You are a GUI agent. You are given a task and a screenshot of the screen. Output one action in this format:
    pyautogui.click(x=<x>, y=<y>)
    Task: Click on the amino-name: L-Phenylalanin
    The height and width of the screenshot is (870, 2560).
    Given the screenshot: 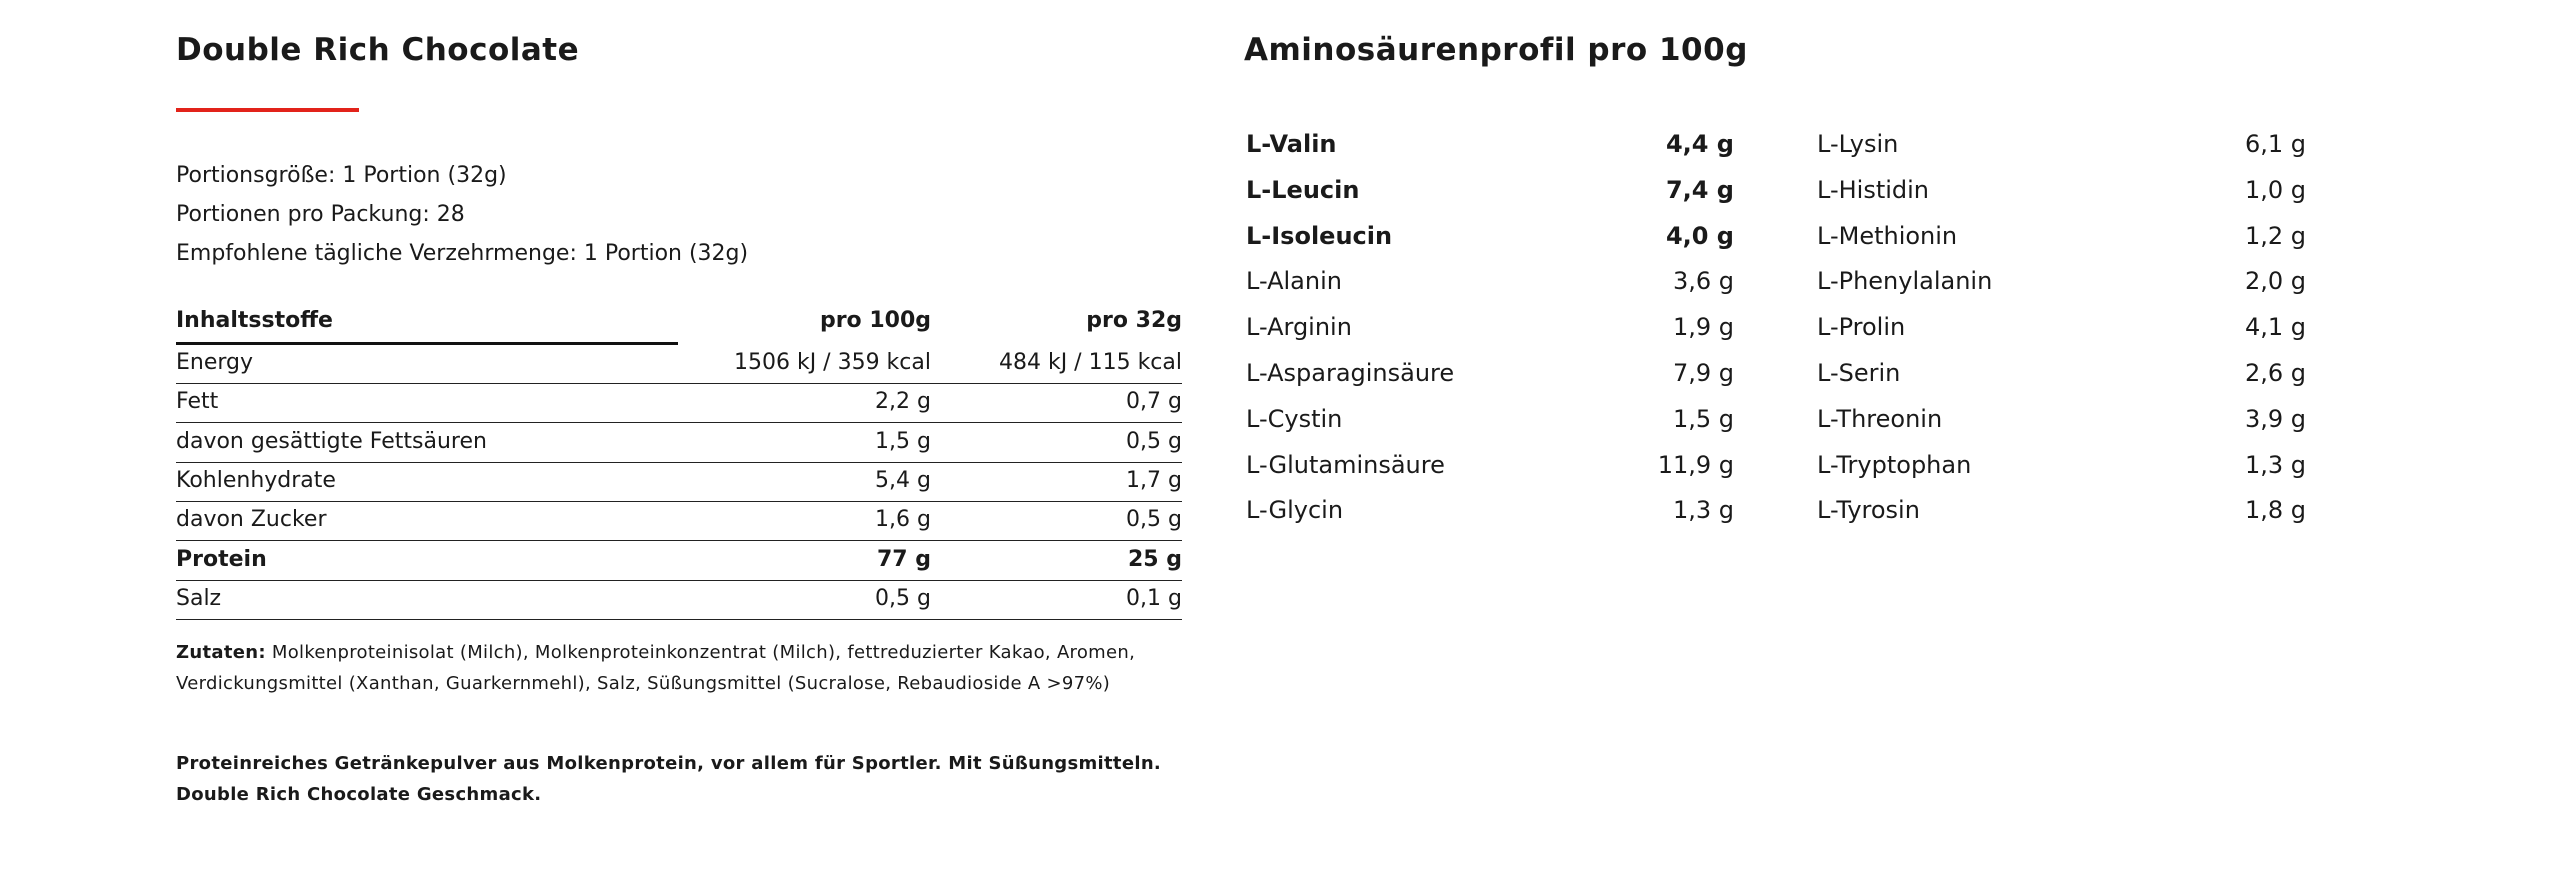 What is the action you would take?
    pyautogui.click(x=1905, y=281)
    